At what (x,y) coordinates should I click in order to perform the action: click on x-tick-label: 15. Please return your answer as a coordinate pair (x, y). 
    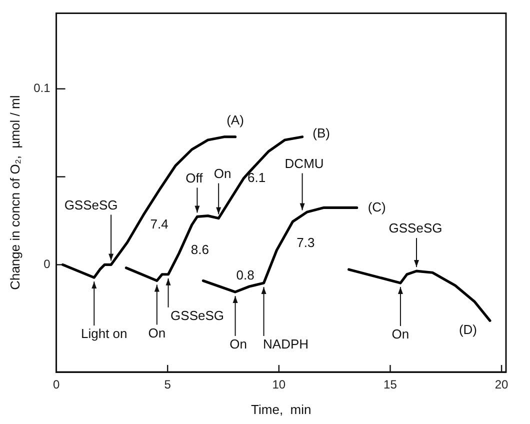
    Looking at the image, I should click on (391, 385).